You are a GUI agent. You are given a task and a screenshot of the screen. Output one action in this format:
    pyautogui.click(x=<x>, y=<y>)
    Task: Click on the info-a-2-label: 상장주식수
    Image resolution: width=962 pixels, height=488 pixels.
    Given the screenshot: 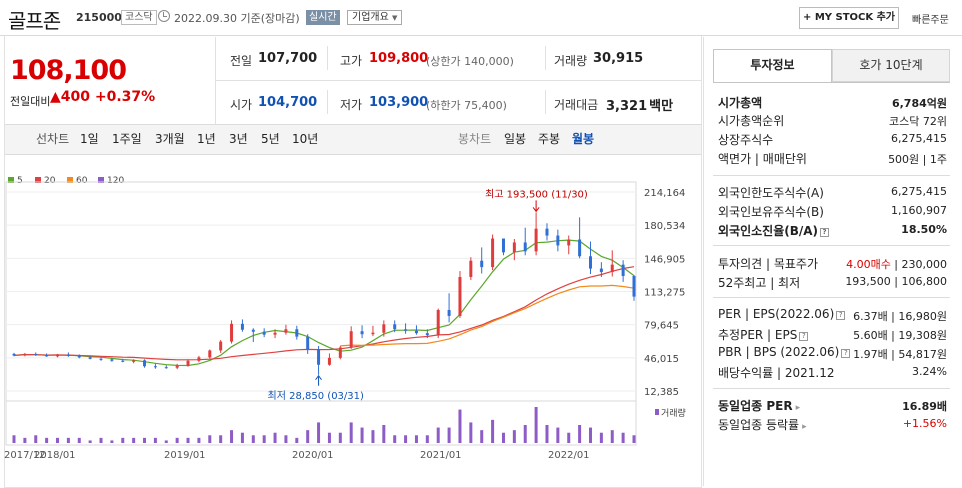 What is the action you would take?
    pyautogui.click(x=746, y=140)
    